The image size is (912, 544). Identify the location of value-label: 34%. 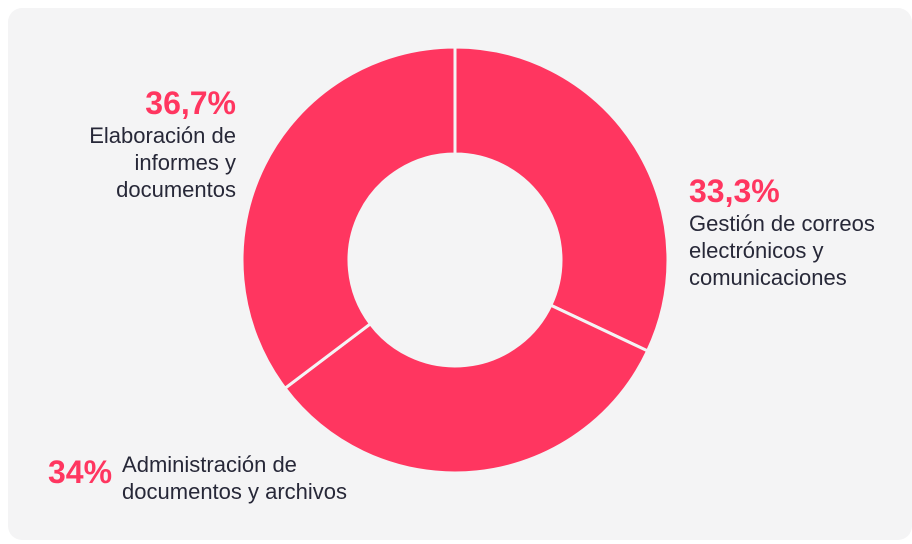
(80, 472).